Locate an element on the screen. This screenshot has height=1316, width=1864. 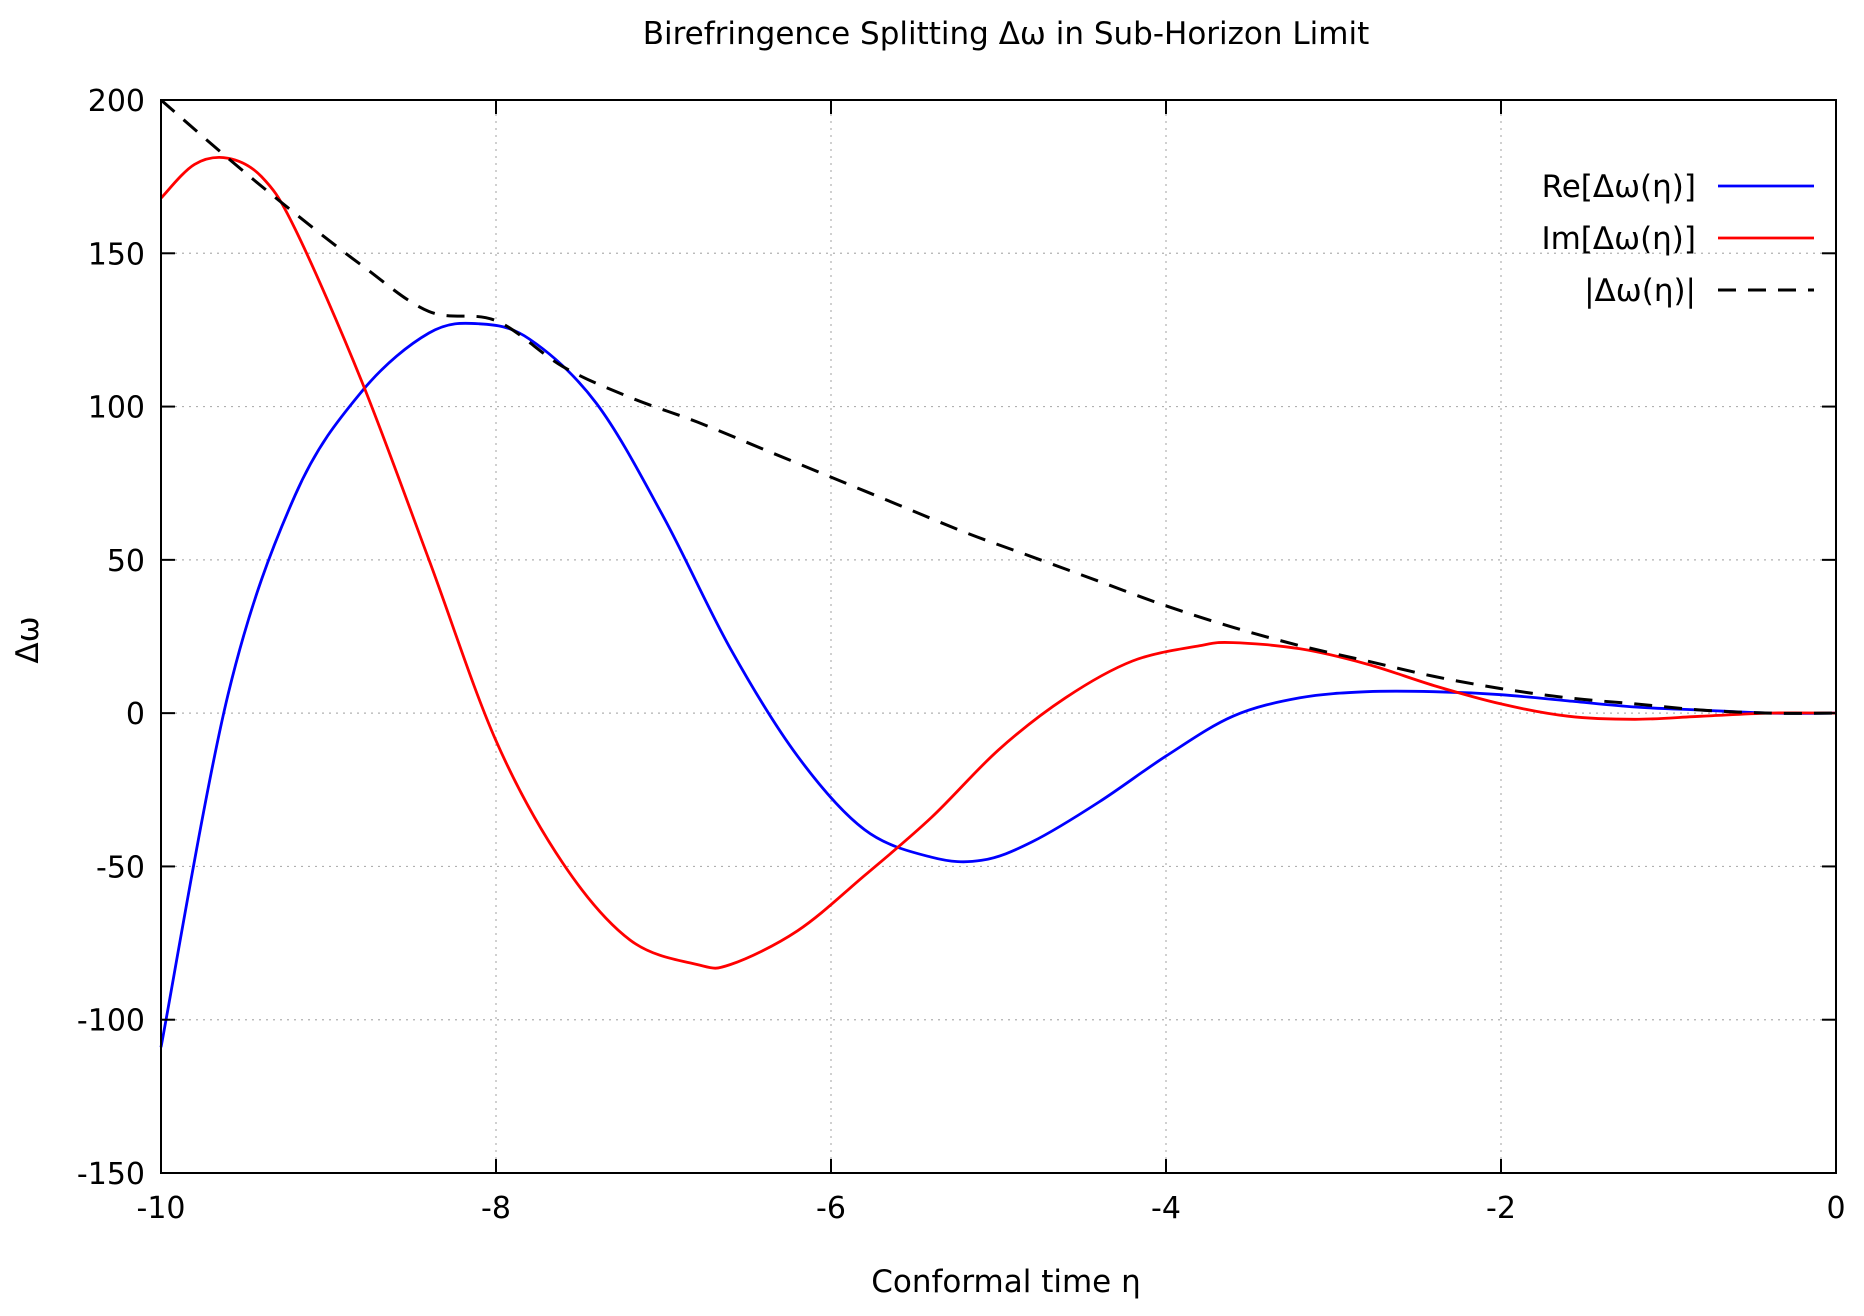
legend-entry-im: Im[Δω(η)] is located at coordinates (1677, 239).